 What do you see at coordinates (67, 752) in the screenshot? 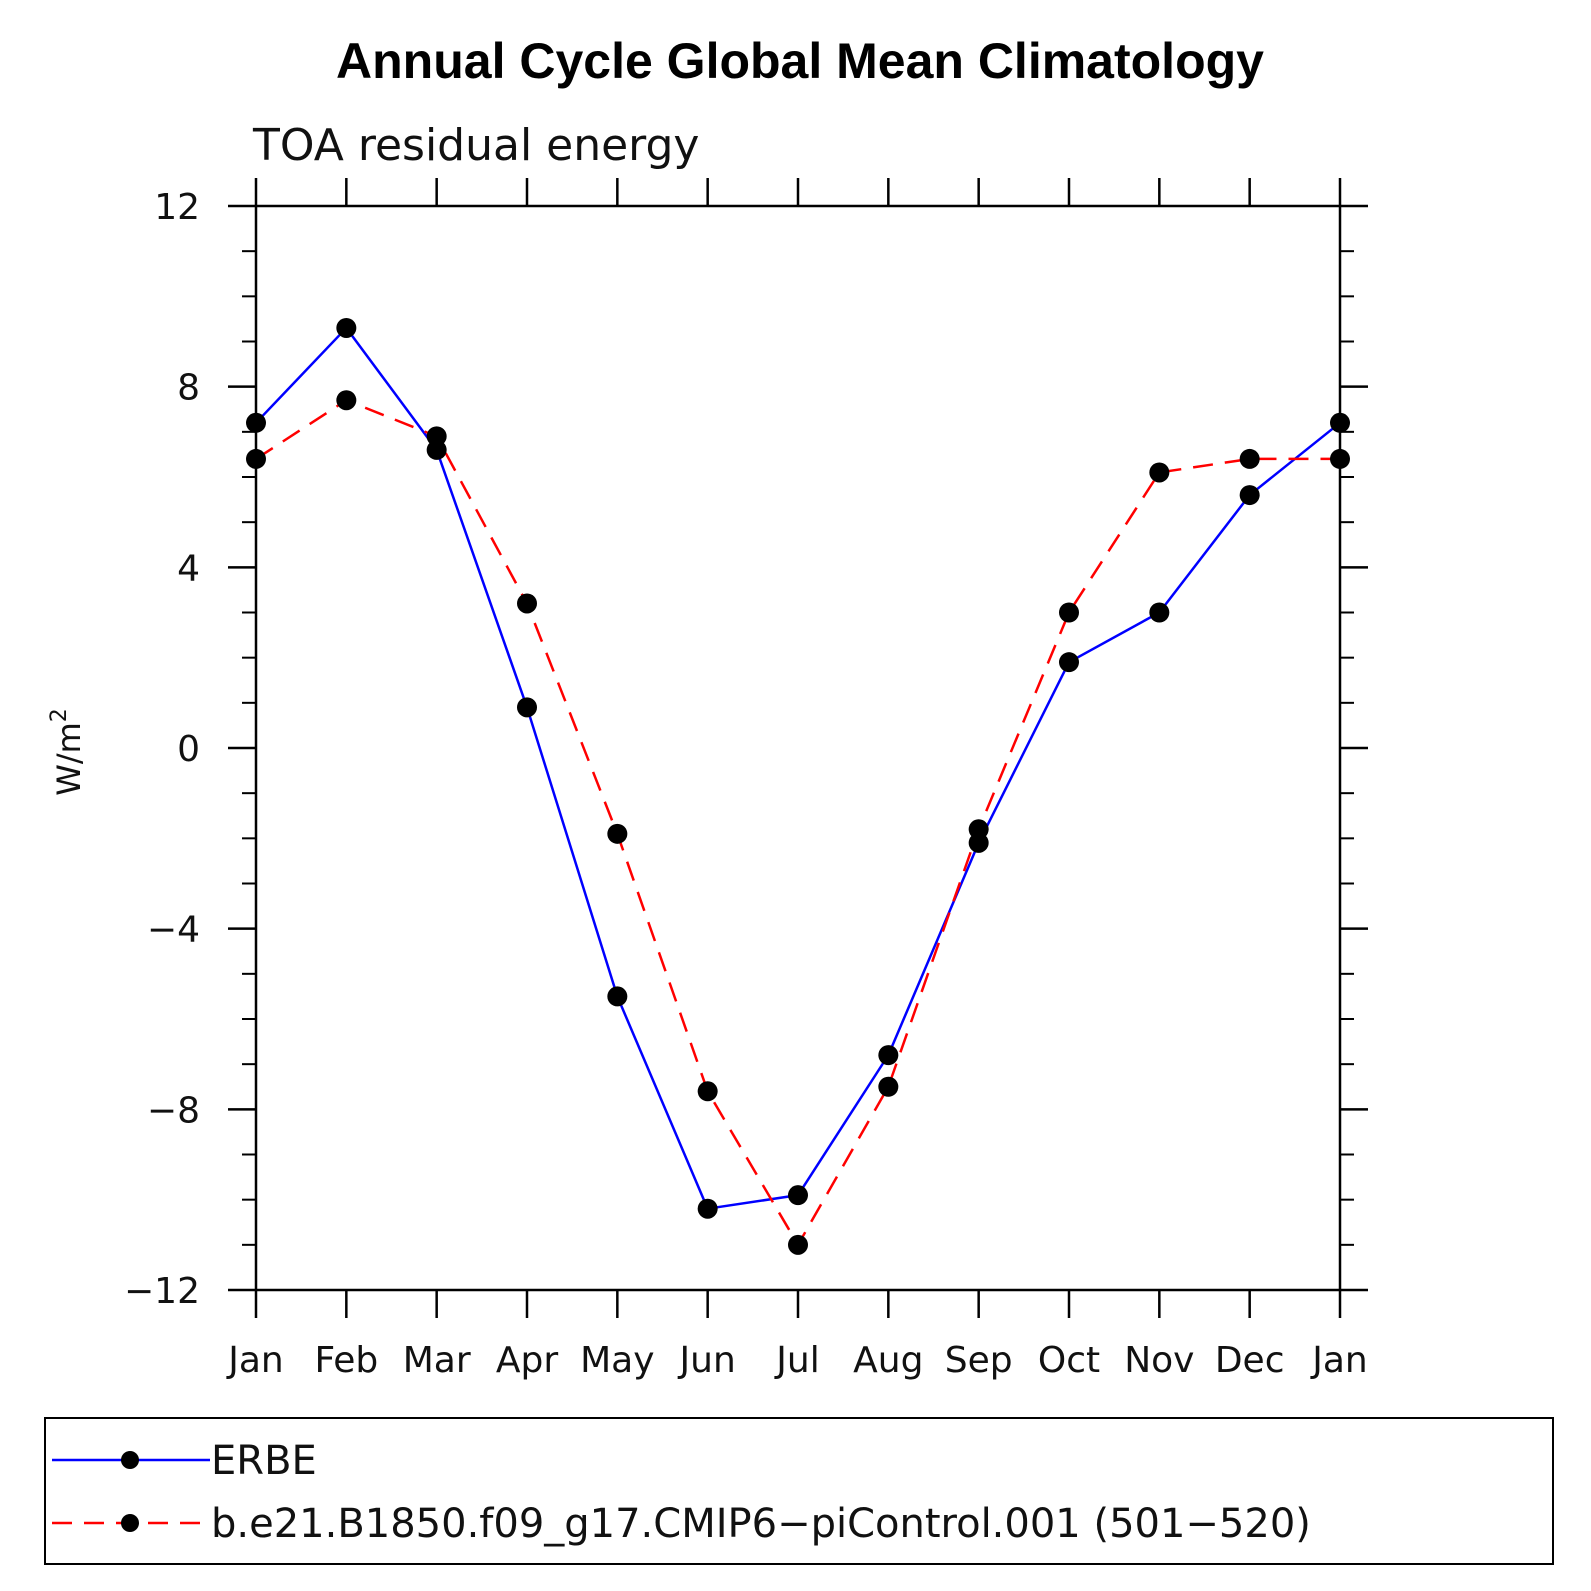
I see `y-axis-label: W/m2` at bounding box center [67, 752].